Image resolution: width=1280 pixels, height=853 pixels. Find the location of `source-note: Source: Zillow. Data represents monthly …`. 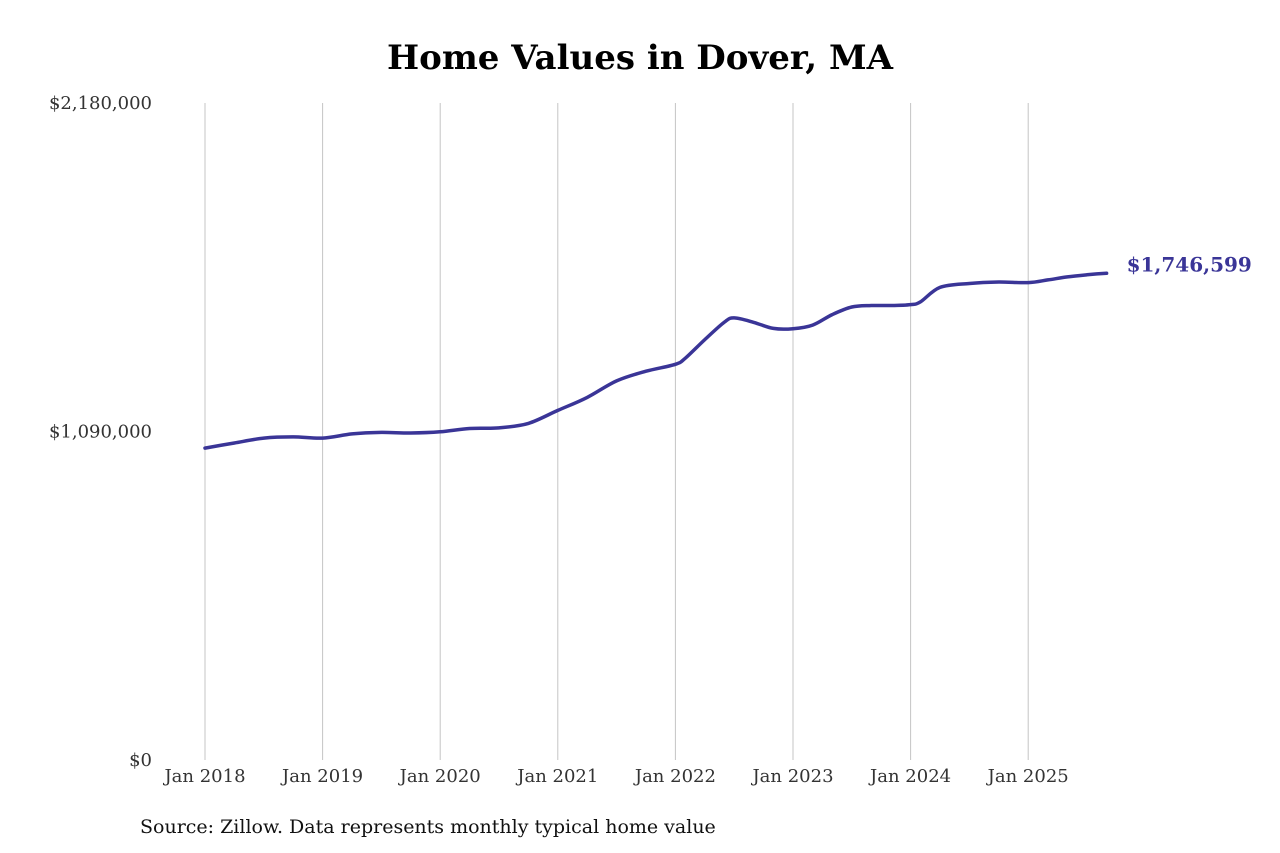

source-note: Source: Zillow. Data represents monthly … is located at coordinates (428, 827).